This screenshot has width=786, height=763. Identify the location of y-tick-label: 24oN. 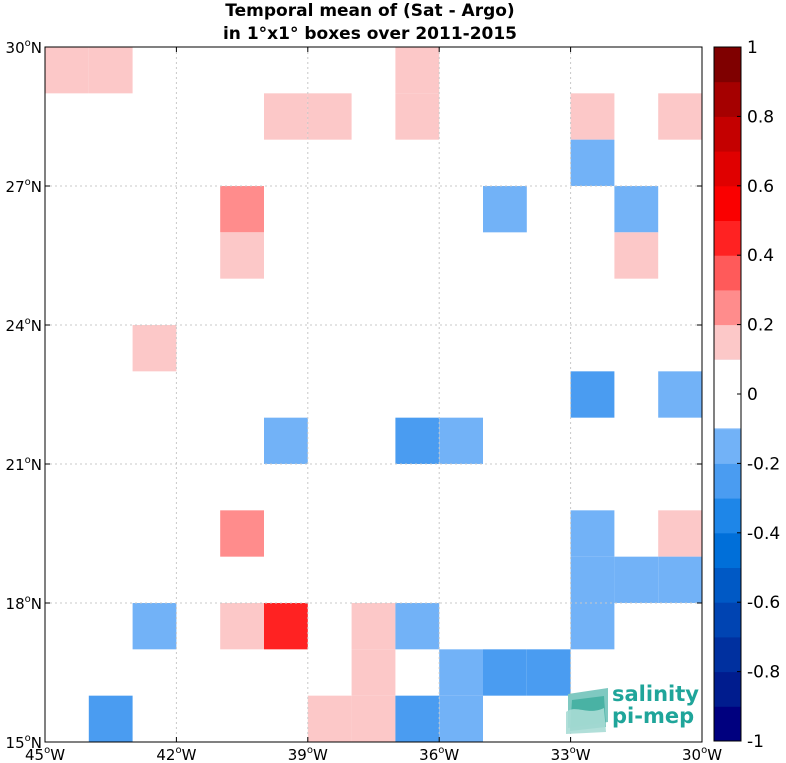
(24, 325).